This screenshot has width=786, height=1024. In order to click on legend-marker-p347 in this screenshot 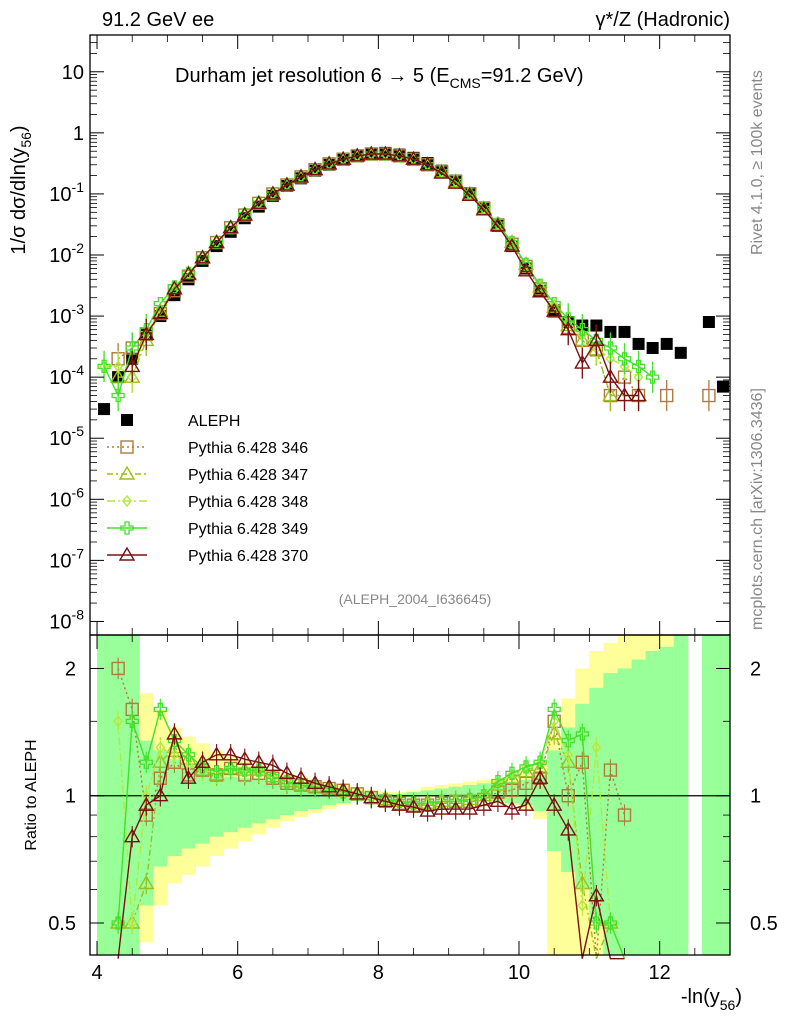, I will do `click(127, 472)`.